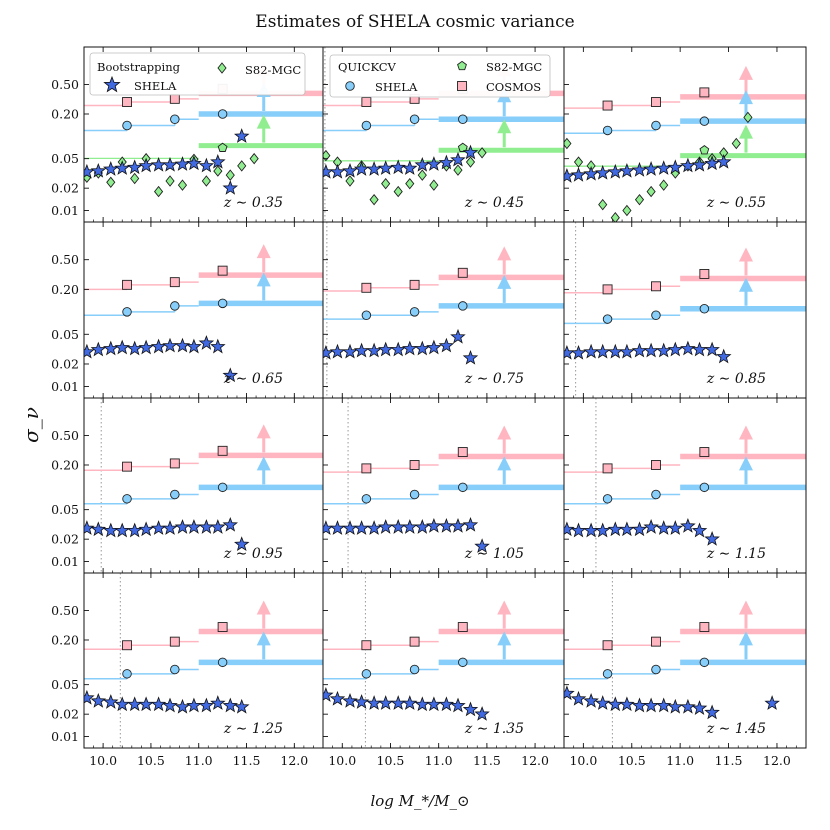  What do you see at coordinates (419, 801) in the screenshot?
I see `x-axis-label: log M_*/M_⊙` at bounding box center [419, 801].